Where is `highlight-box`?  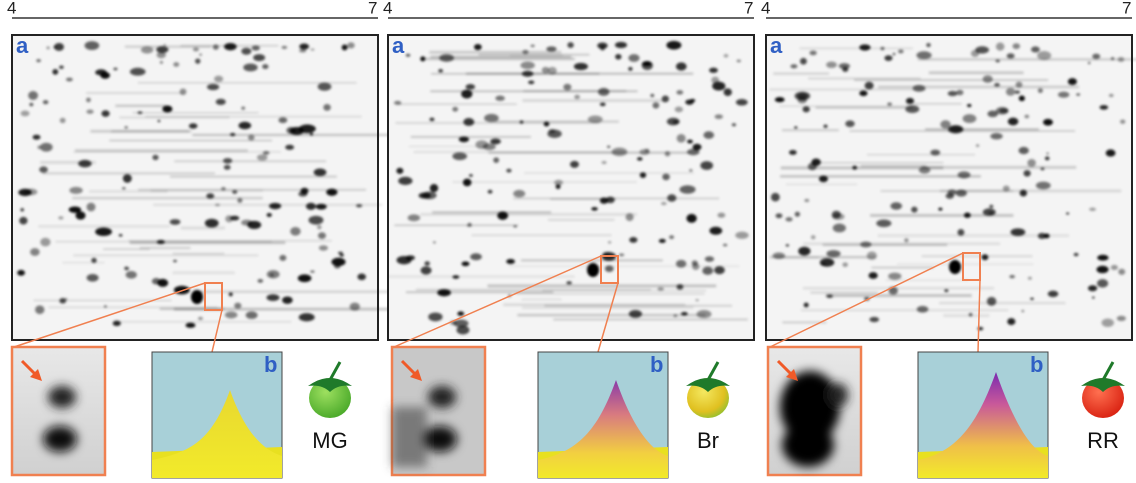
highlight-box is located at coordinates (609, 269).